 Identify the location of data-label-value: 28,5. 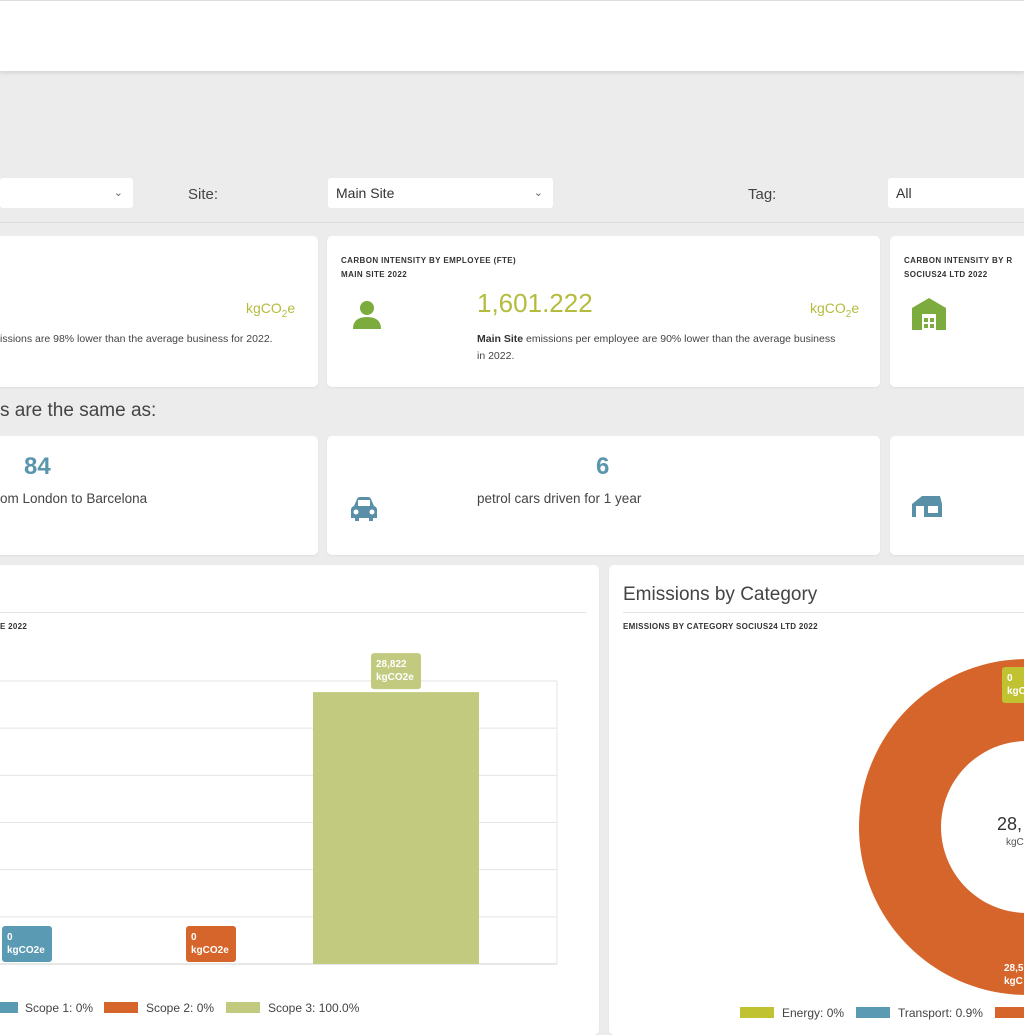
(1014, 968).